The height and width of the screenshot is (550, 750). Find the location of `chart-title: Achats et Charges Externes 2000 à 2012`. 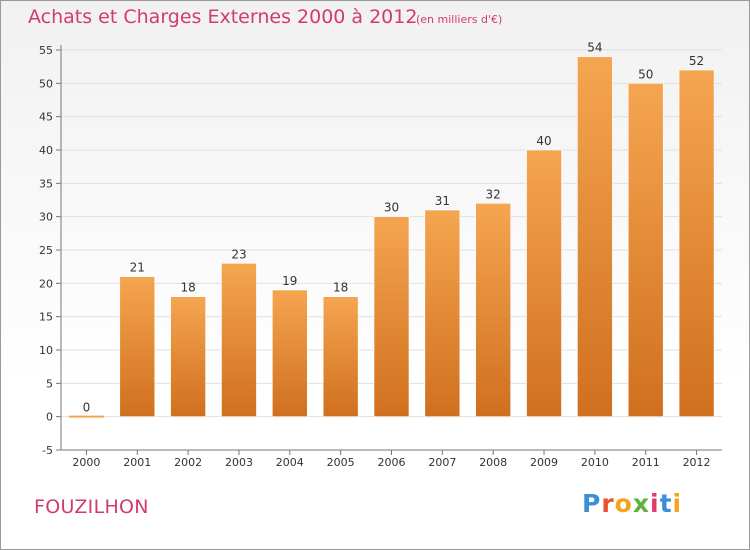

chart-title: Achats et Charges Externes 2000 à 2012 is located at coordinates (223, 17).